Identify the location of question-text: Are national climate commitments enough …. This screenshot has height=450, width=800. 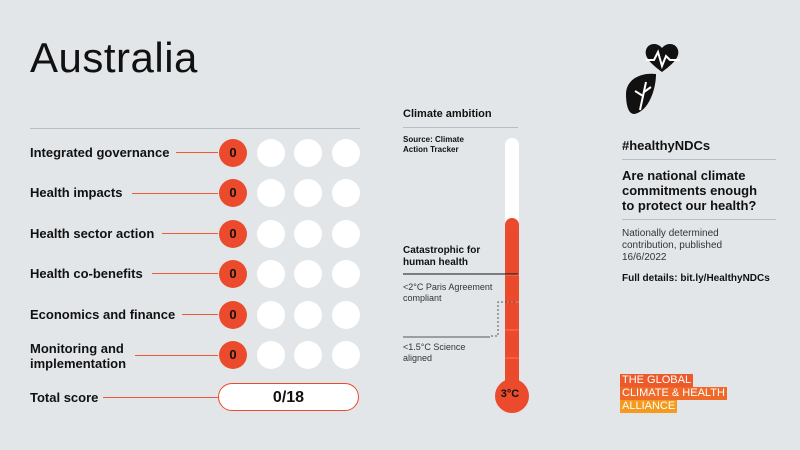
(690, 190).